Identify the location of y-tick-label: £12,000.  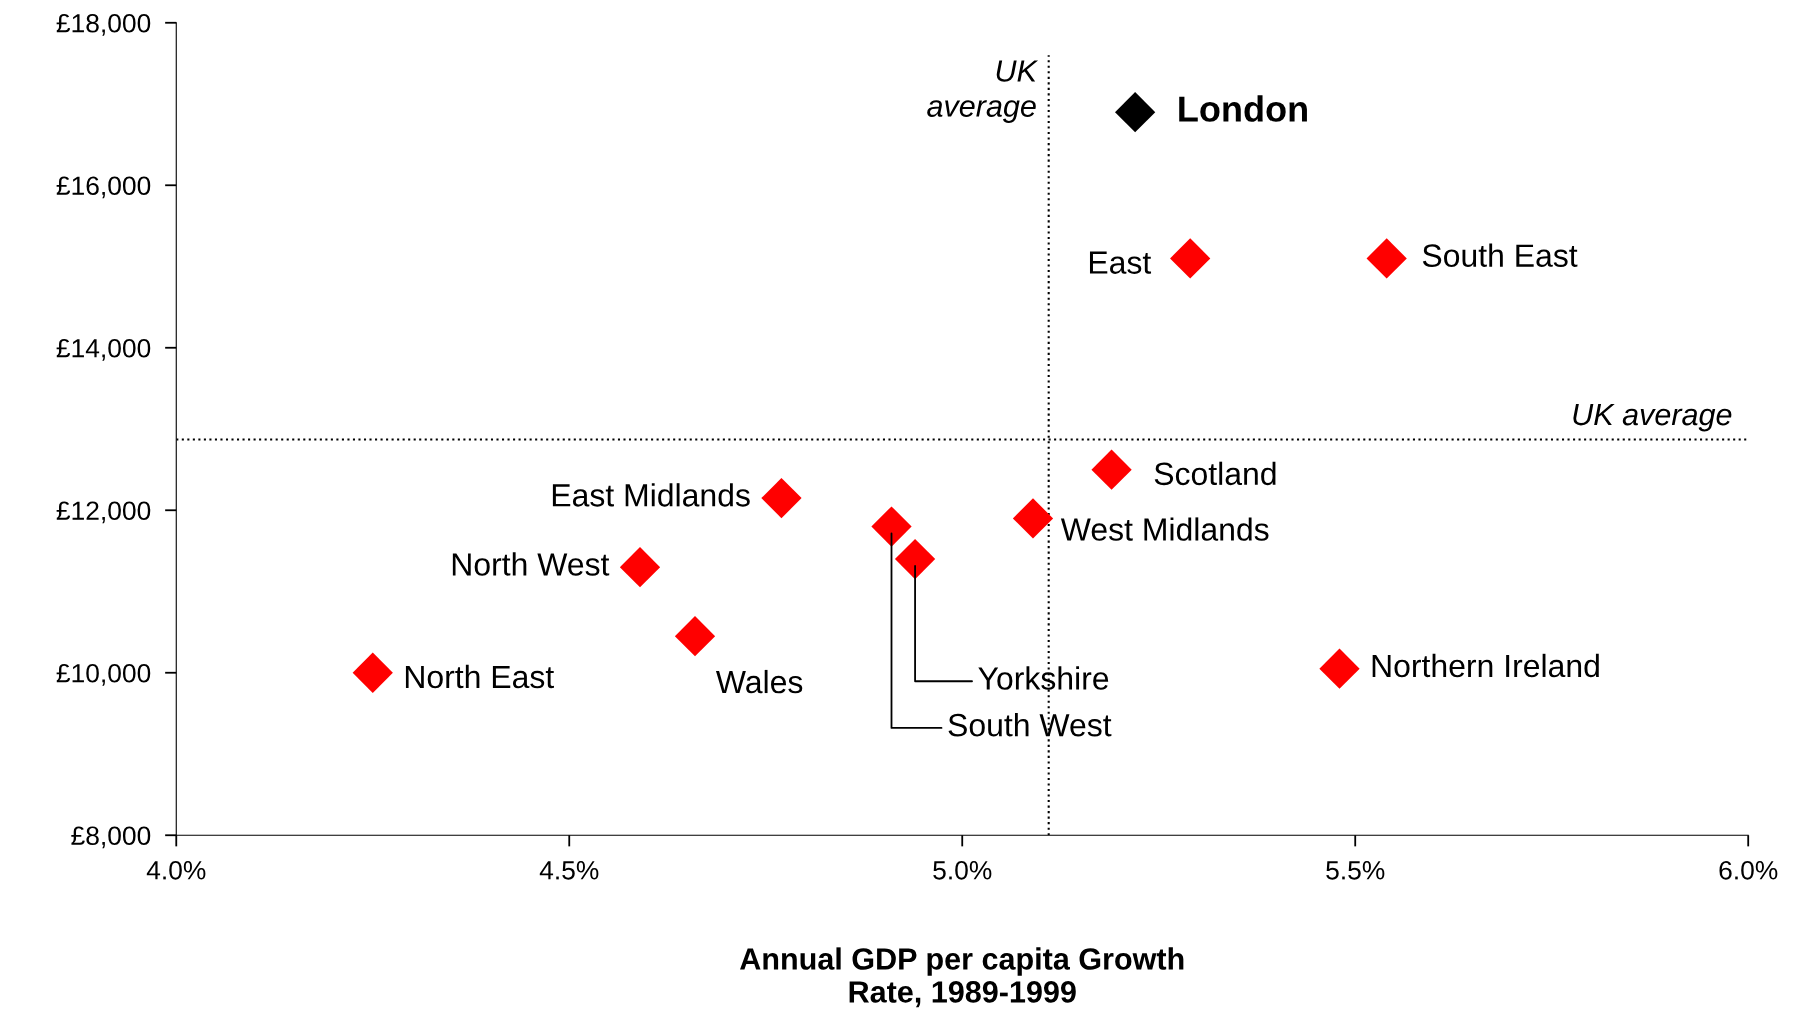
(103, 512).